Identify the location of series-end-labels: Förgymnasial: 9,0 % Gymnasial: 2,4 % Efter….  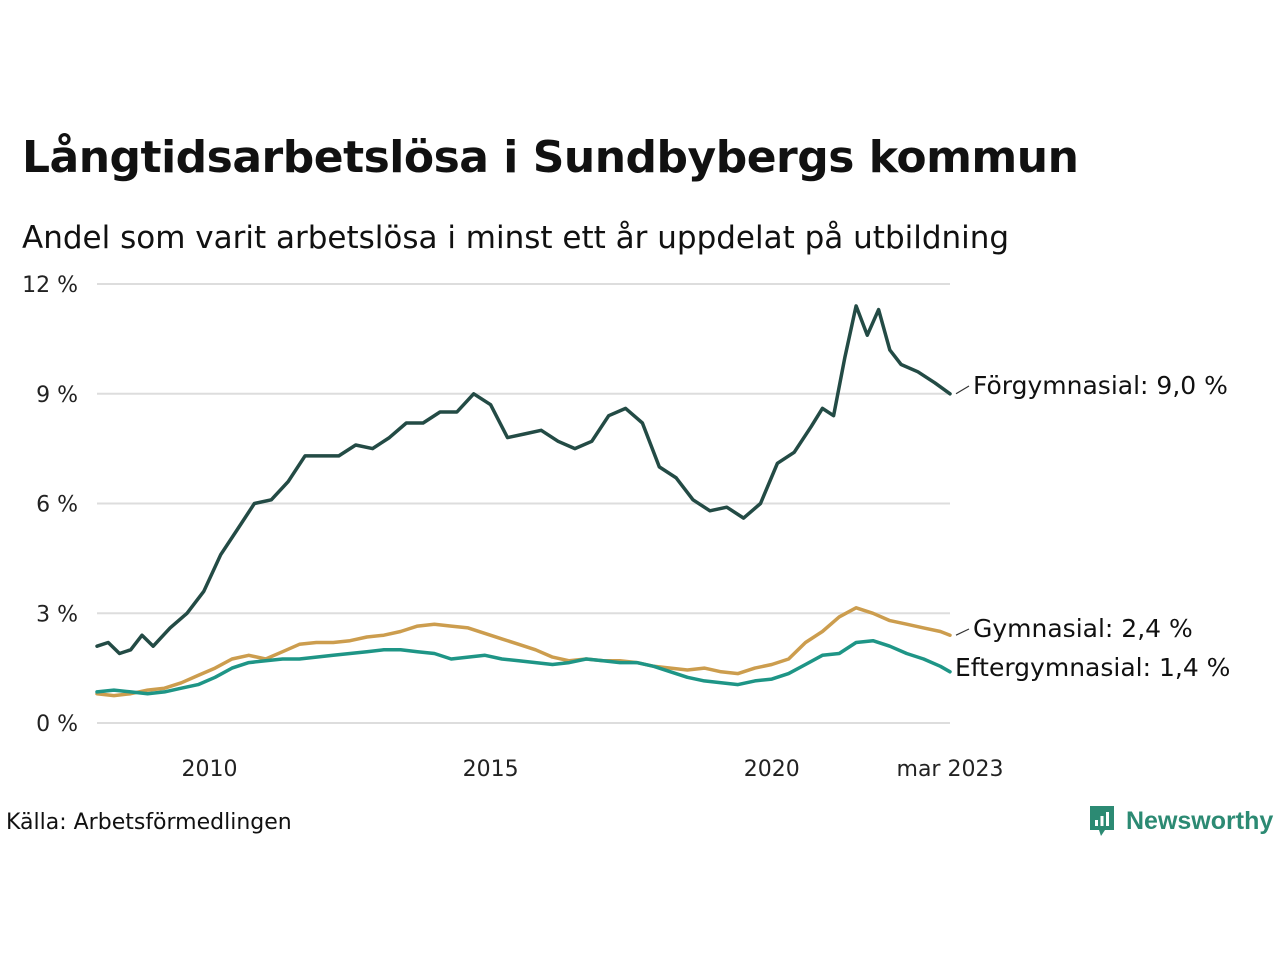
(1092, 526).